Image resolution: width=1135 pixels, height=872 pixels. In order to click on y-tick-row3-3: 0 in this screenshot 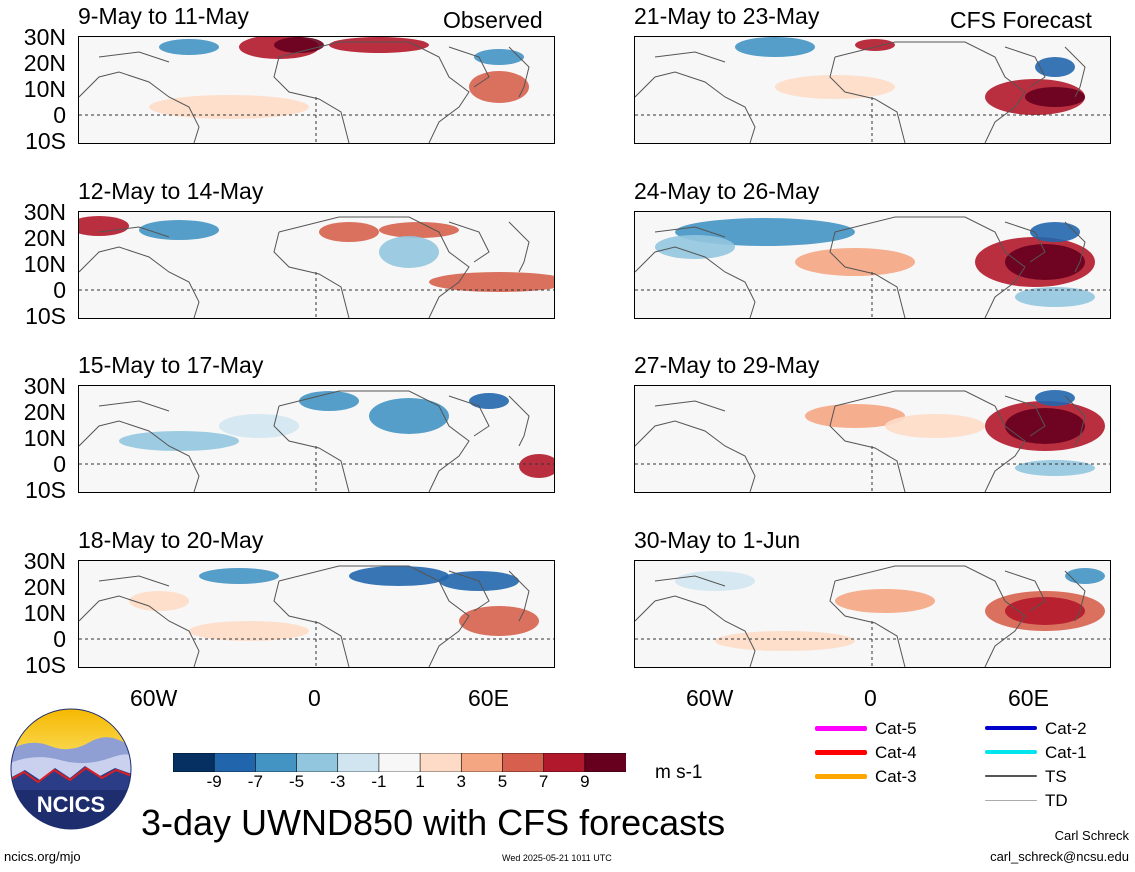, I will do `click(59, 464)`.